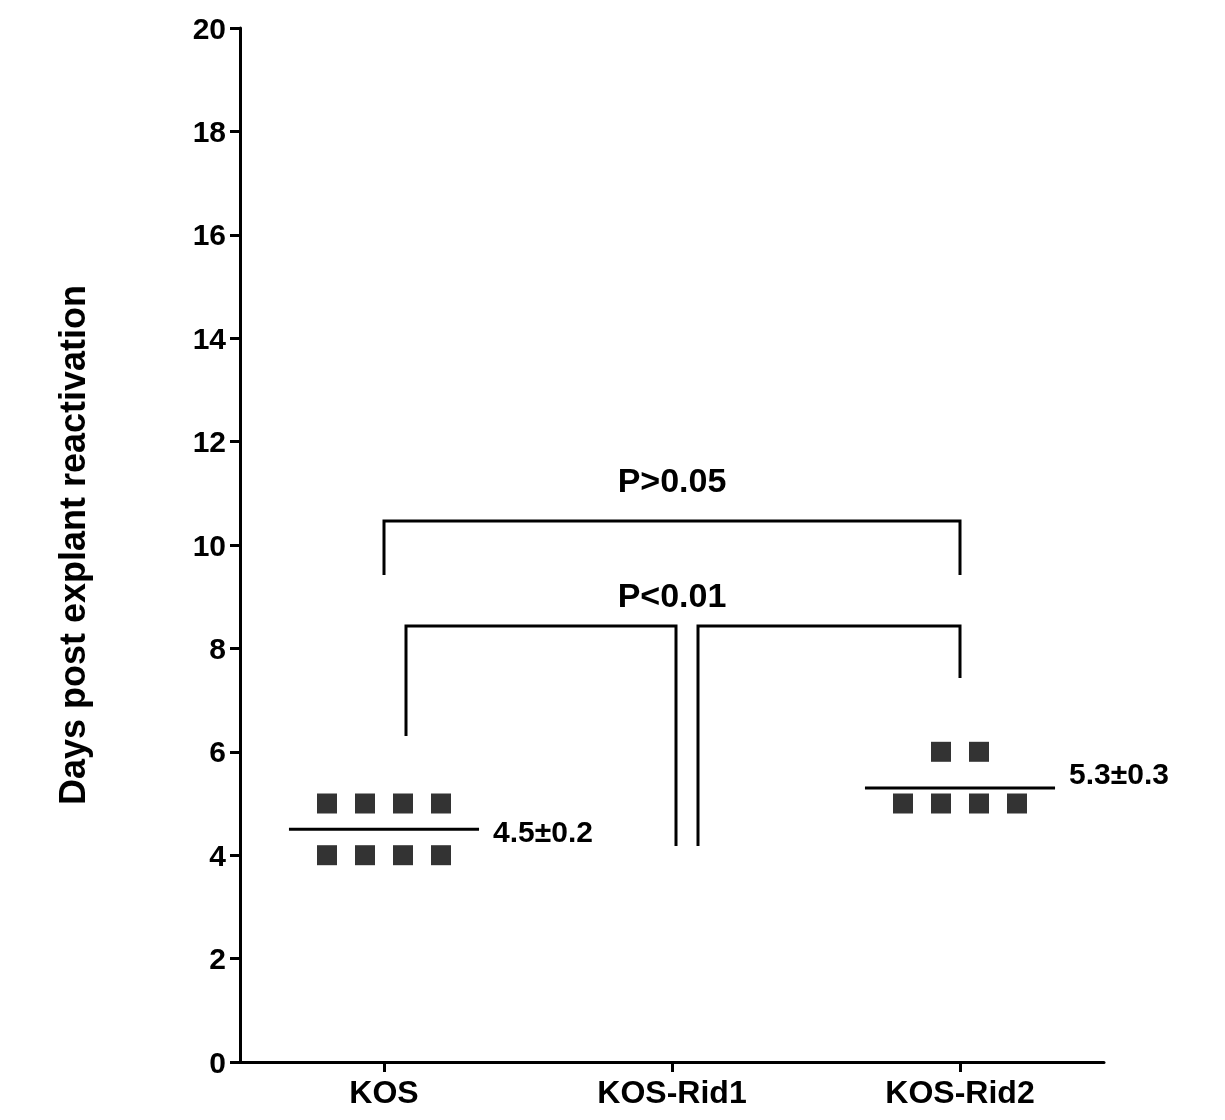 This screenshot has width=1225, height=1120. Describe the element at coordinates (1119, 774) in the screenshot. I see `ref-line-label: 5.3±0.3` at that location.